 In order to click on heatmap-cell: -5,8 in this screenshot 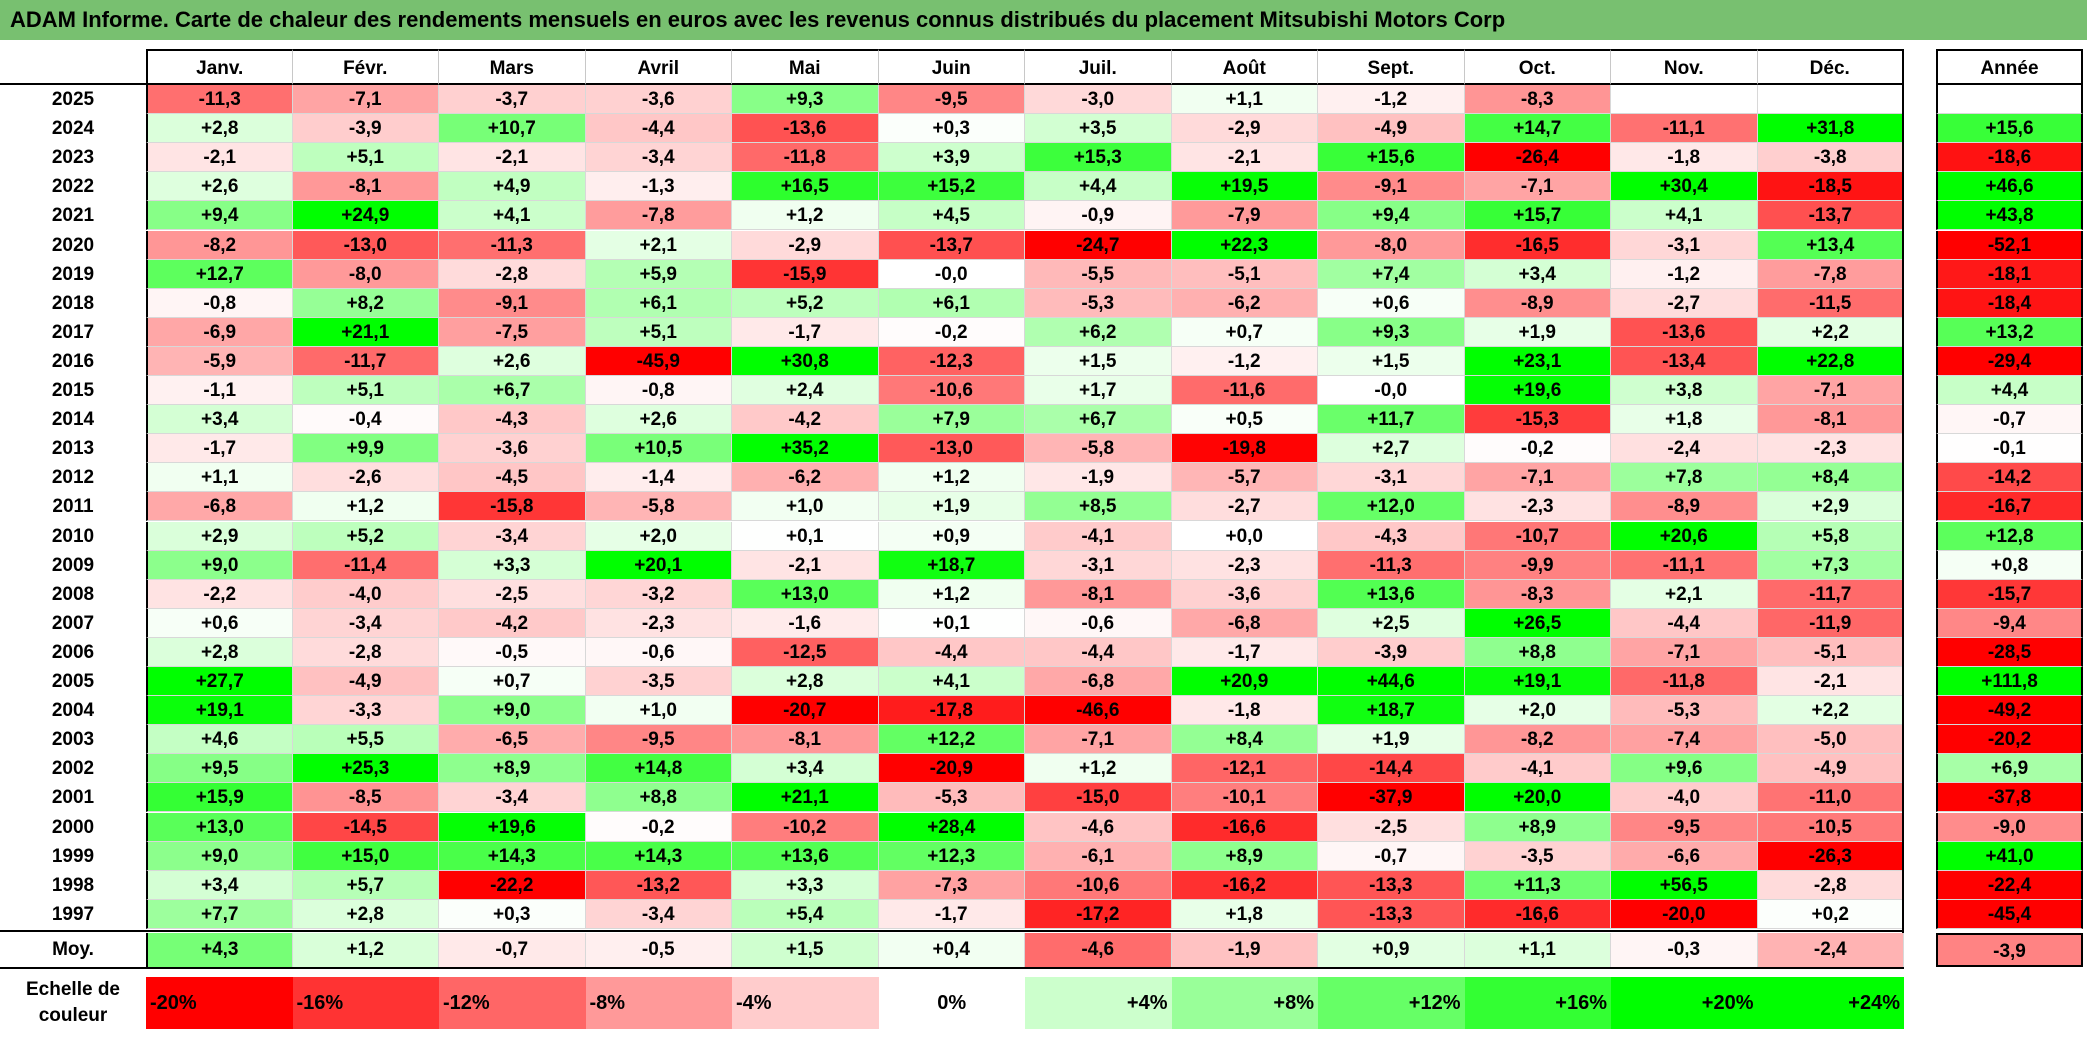, I will do `click(658, 507)`.